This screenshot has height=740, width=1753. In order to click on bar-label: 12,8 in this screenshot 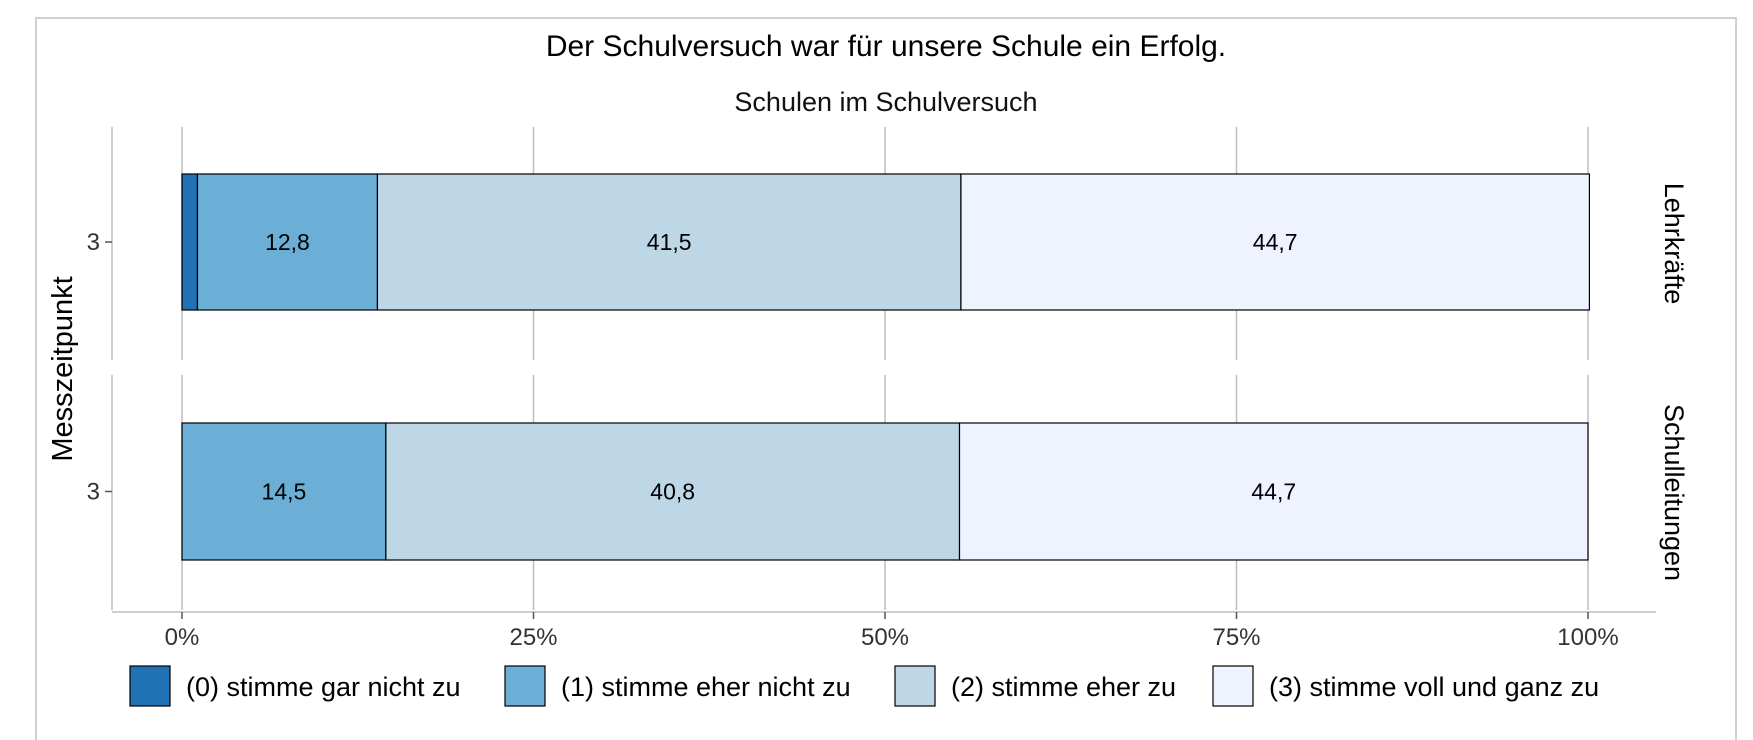, I will do `click(287, 242)`.